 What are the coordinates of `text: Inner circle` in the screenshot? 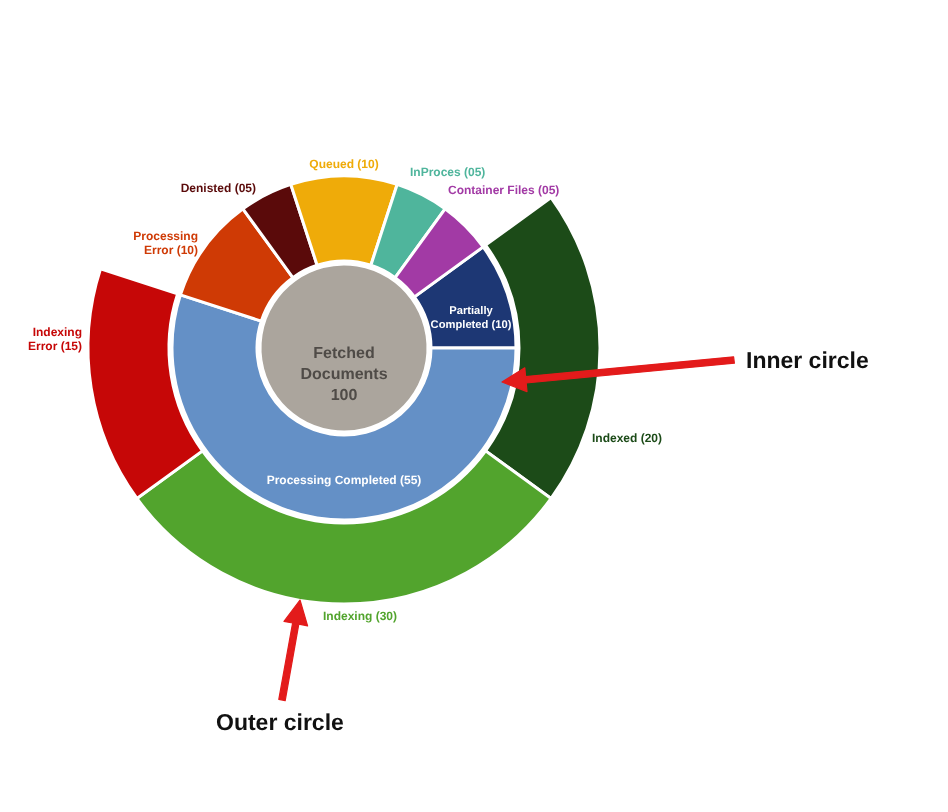 It's located at (807, 362).